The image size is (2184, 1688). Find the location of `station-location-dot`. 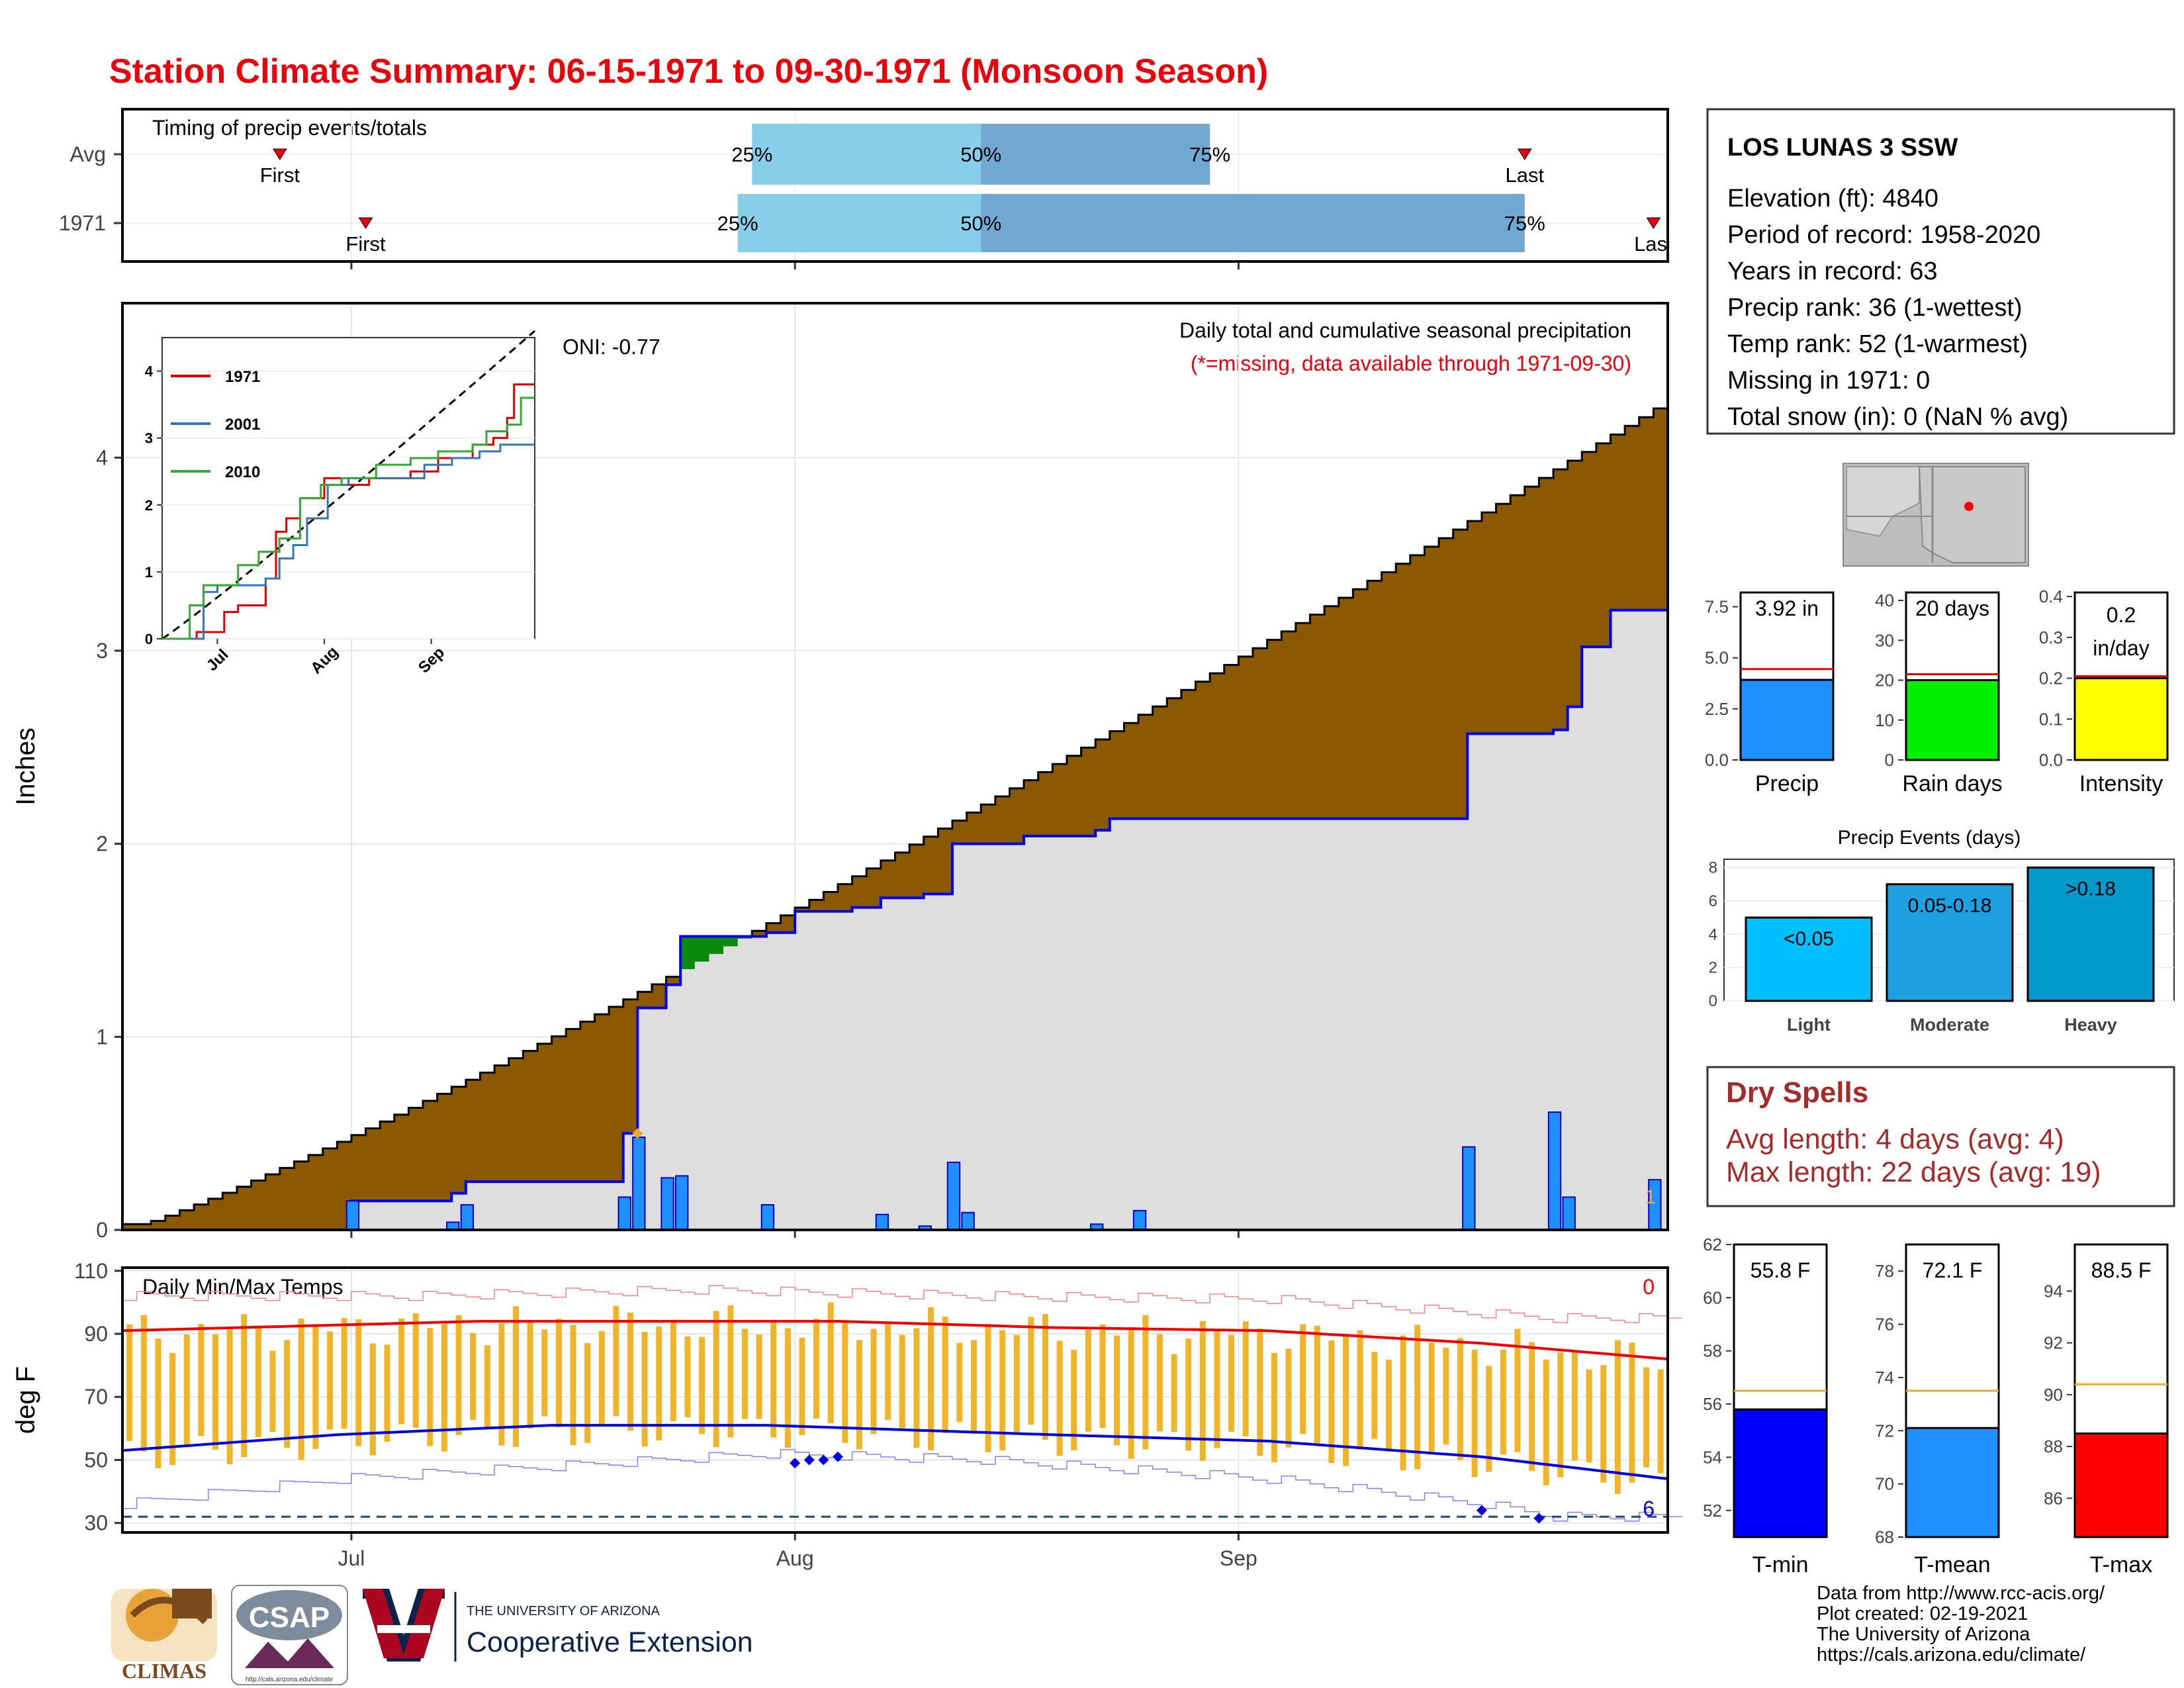

station-location-dot is located at coordinates (1969, 506).